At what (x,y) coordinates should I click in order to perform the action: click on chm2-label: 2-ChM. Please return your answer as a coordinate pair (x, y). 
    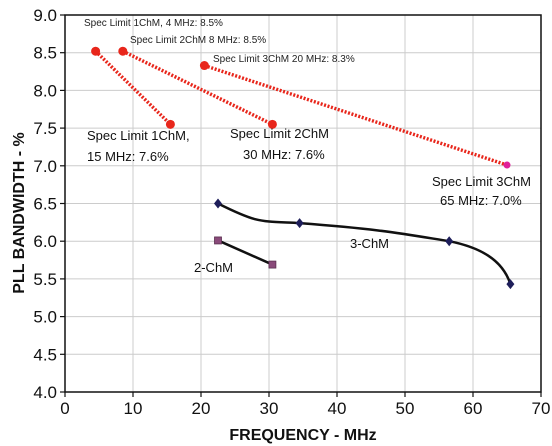
    Looking at the image, I should click on (213, 267).